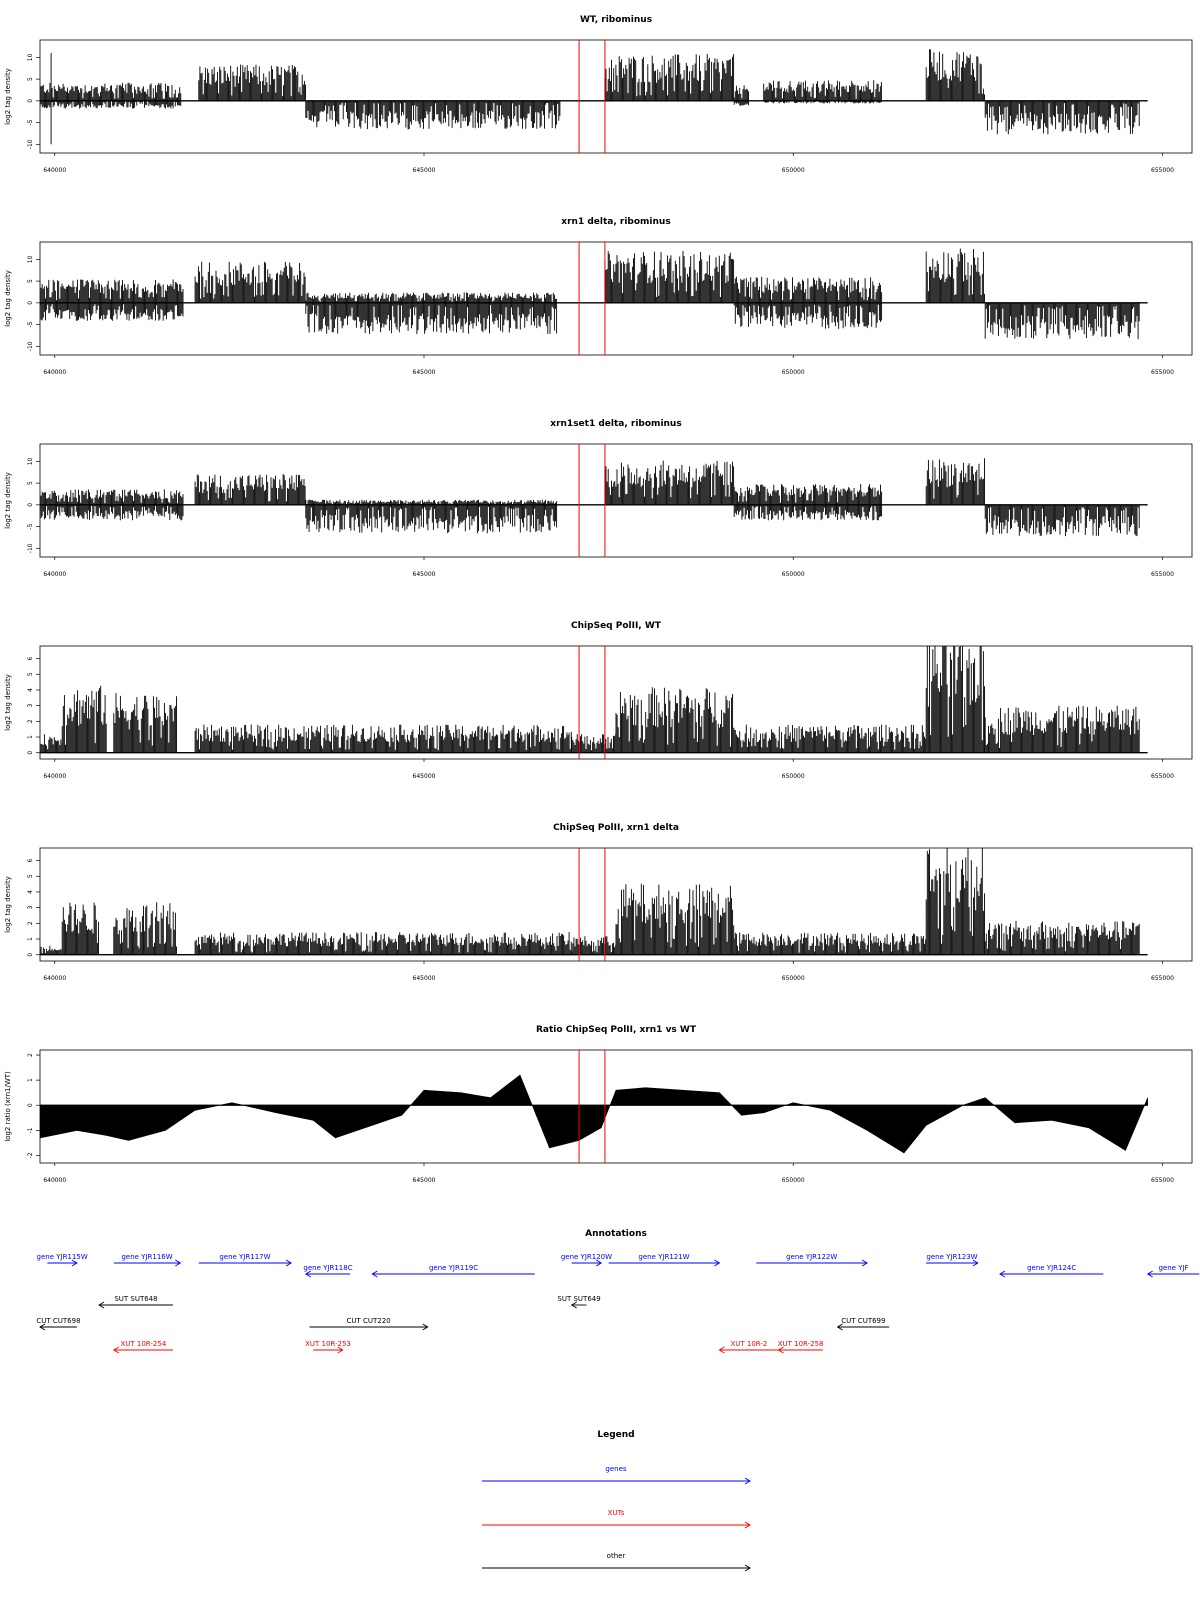  What do you see at coordinates (578, 1299) in the screenshot?
I see `feature-label: SUT SUT649` at bounding box center [578, 1299].